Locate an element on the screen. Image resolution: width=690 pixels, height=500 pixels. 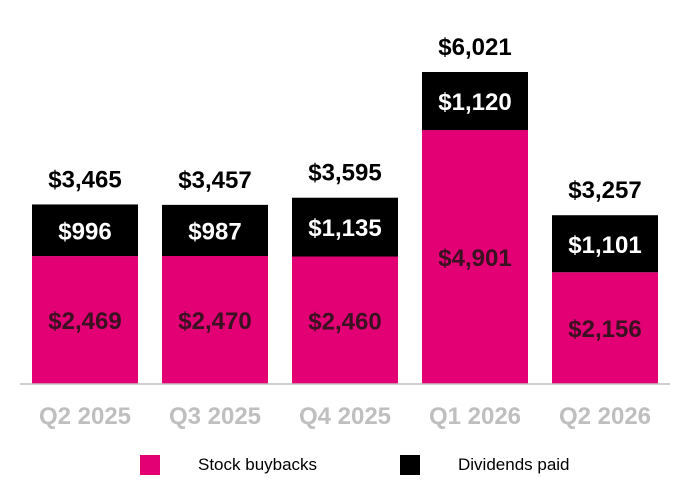
legend-label-stock-buybacks: Stock buybacks is located at coordinates (258, 464).